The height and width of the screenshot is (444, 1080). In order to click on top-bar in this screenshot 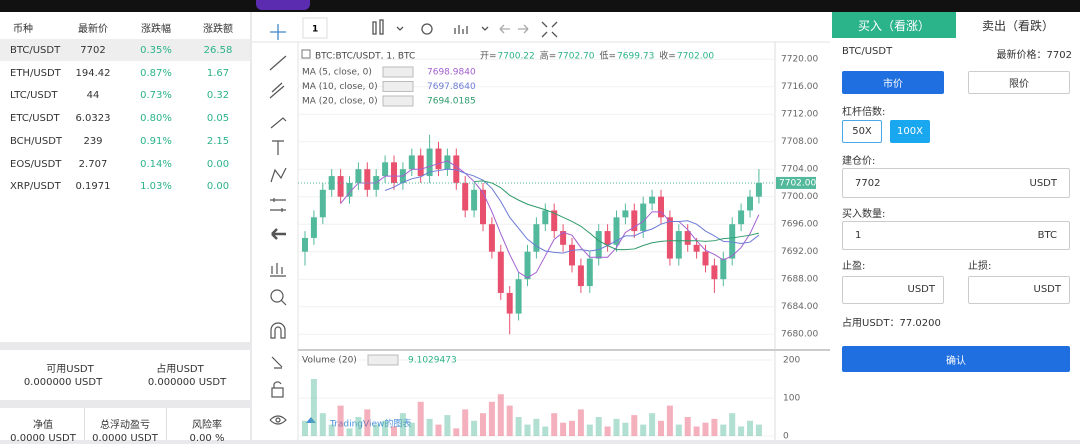, I will do `click(540, 6)`.